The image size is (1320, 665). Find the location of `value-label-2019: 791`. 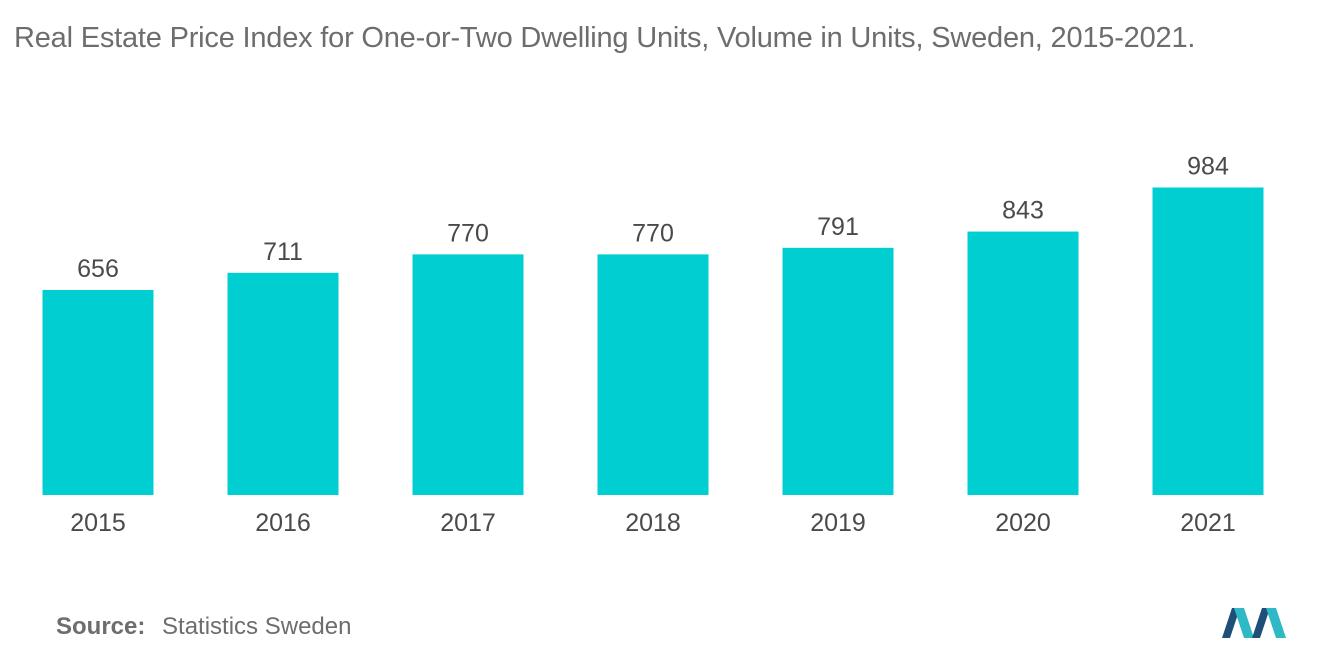

value-label-2019: 791 is located at coordinates (838, 227).